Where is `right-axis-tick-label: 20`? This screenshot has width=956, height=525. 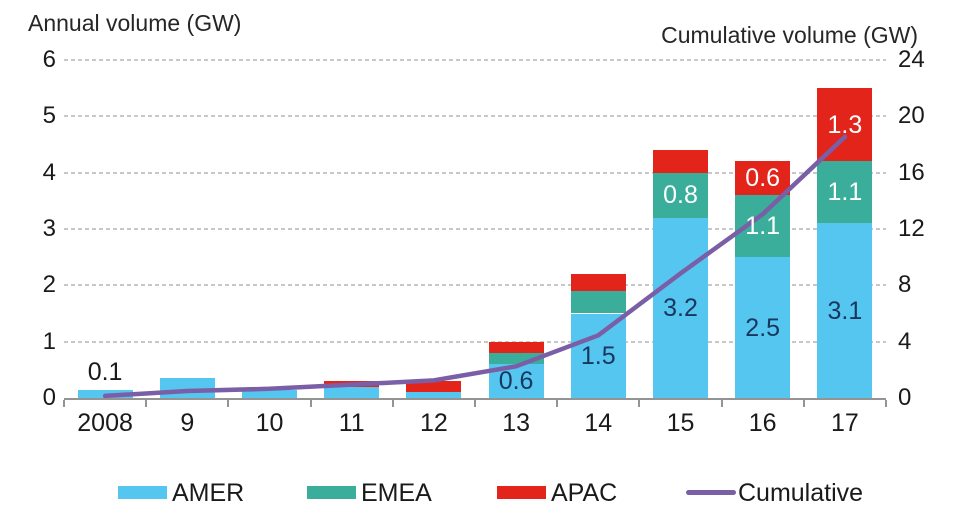
right-axis-tick-label: 20 is located at coordinates (911, 116).